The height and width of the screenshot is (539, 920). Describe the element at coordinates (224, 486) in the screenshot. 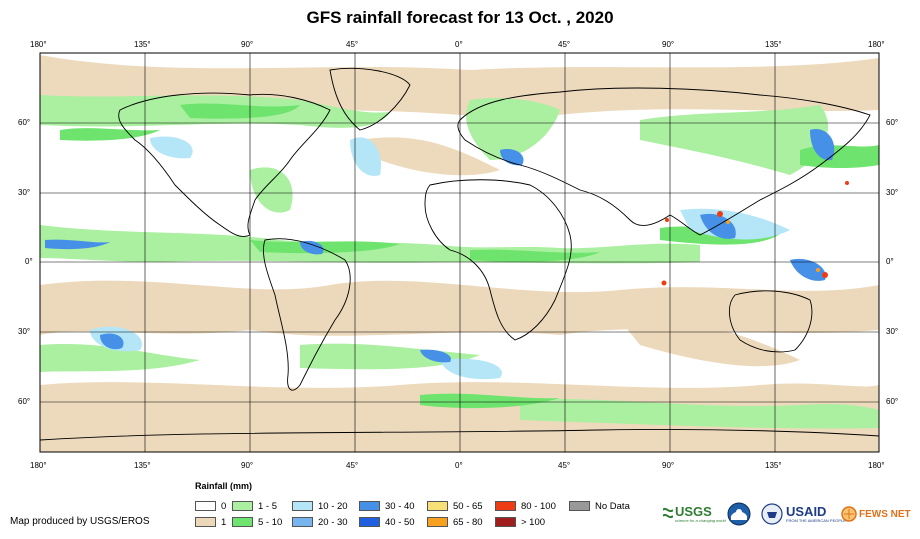

I see `legend-title: Rainfall (mm)` at that location.